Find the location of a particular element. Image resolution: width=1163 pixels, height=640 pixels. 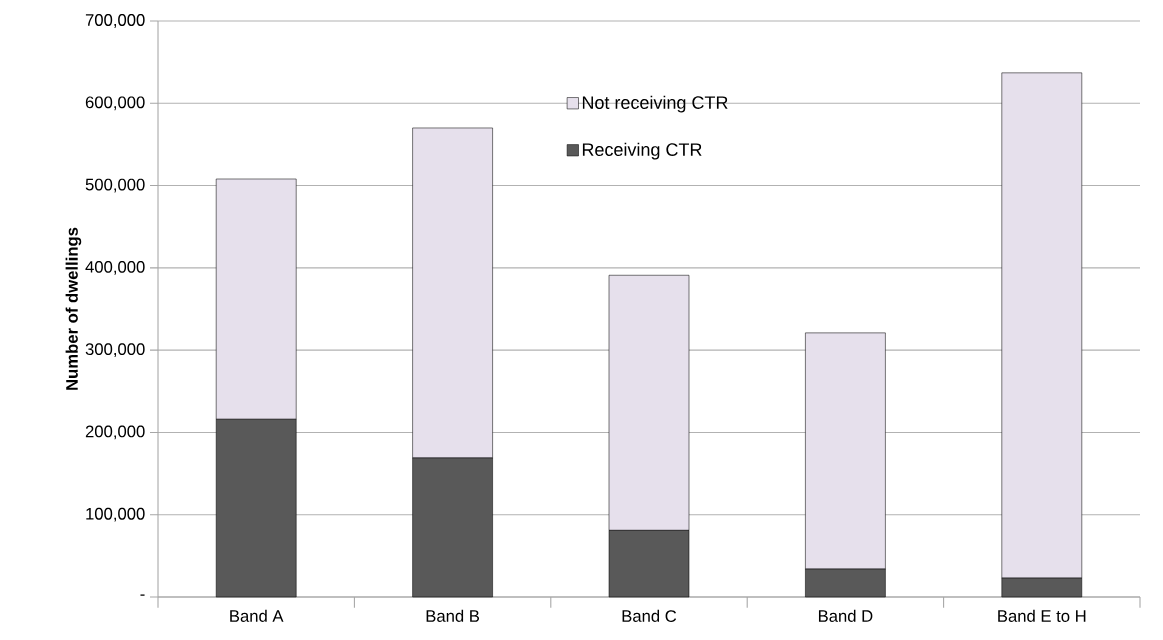

y-axis-title: Number of dwellings is located at coordinates (73, 308).